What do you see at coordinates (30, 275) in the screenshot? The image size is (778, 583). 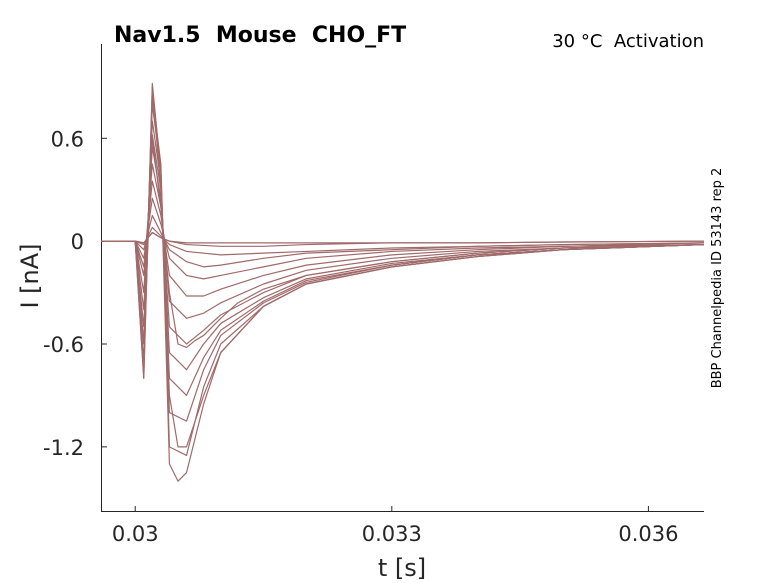 I see `y-axis-label: I [nA]` at bounding box center [30, 275].